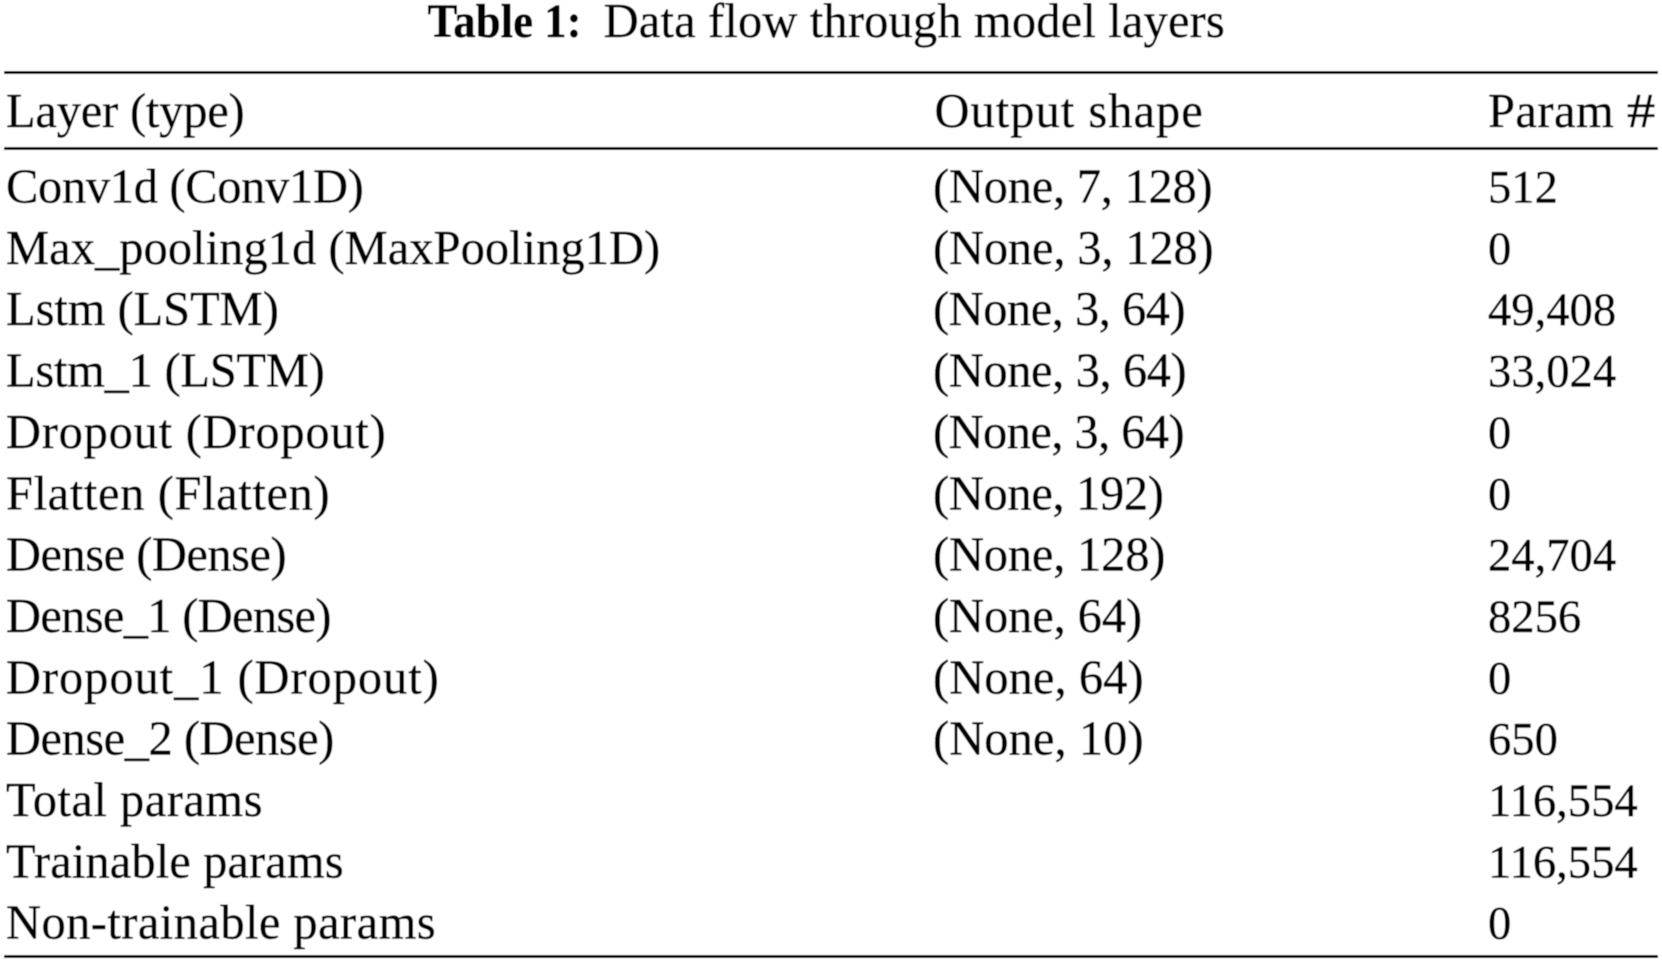 This screenshot has width=1662, height=962. Describe the element at coordinates (1552, 556) in the screenshot. I see `svg-text: 24,704` at that location.